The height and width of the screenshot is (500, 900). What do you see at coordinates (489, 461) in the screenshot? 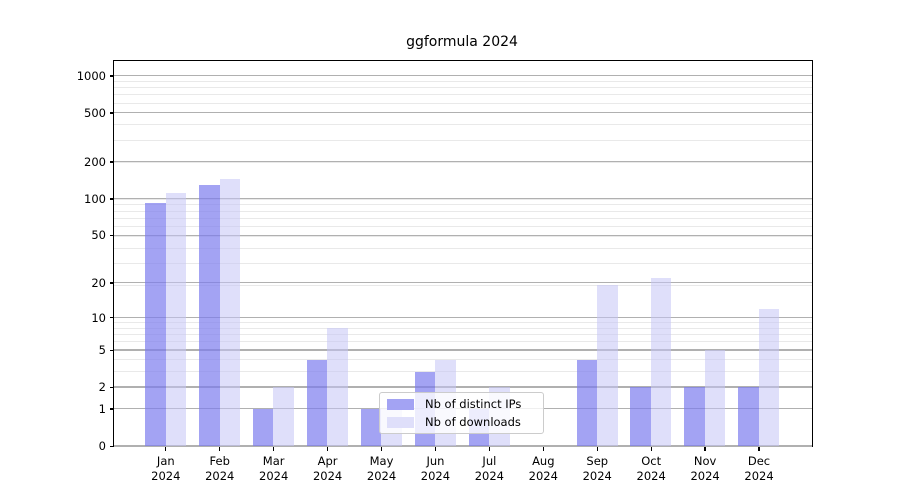
I see `x-tick-month: Jul` at bounding box center [489, 461].